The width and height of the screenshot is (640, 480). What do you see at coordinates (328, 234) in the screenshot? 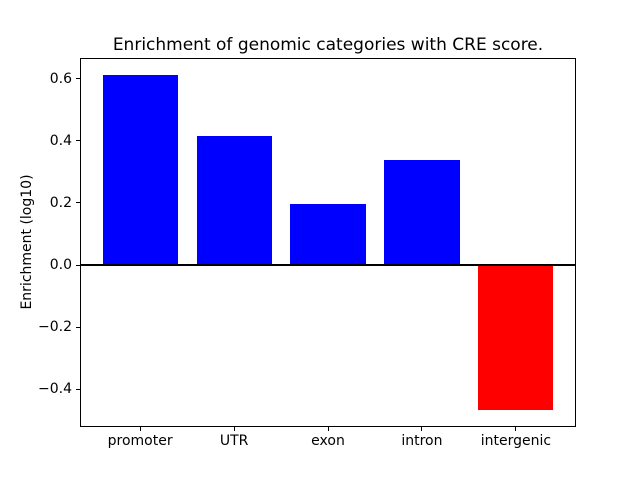
I see `bar-exon` at bounding box center [328, 234].